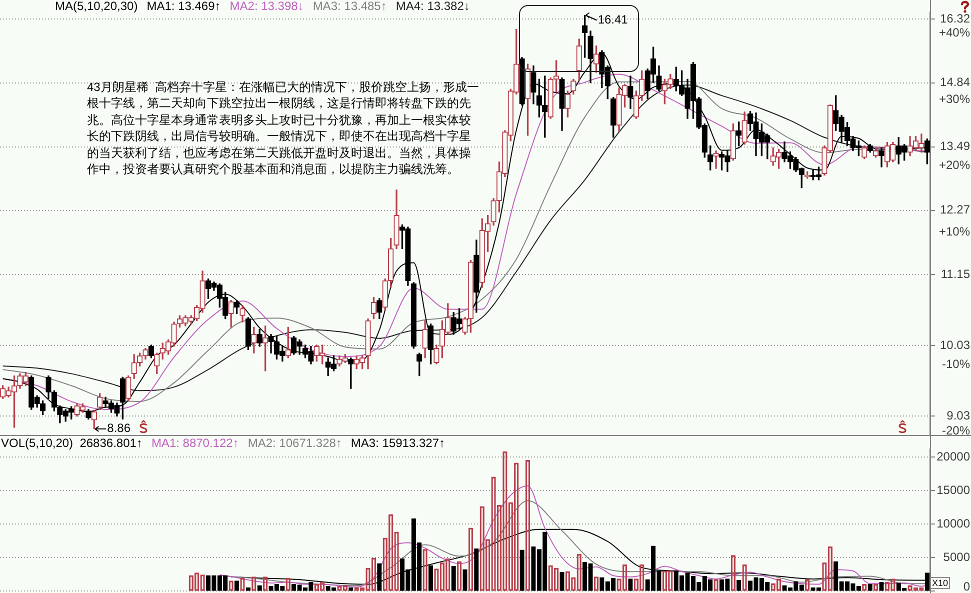  I want to click on annotation: 16.41, so click(613, 19).